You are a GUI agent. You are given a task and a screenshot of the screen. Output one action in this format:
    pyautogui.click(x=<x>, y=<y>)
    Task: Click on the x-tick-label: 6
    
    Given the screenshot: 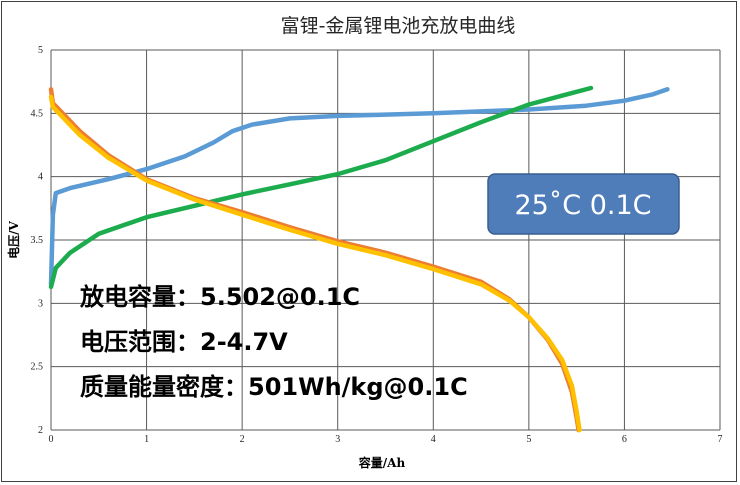 What is the action you would take?
    pyautogui.click(x=624, y=439)
    